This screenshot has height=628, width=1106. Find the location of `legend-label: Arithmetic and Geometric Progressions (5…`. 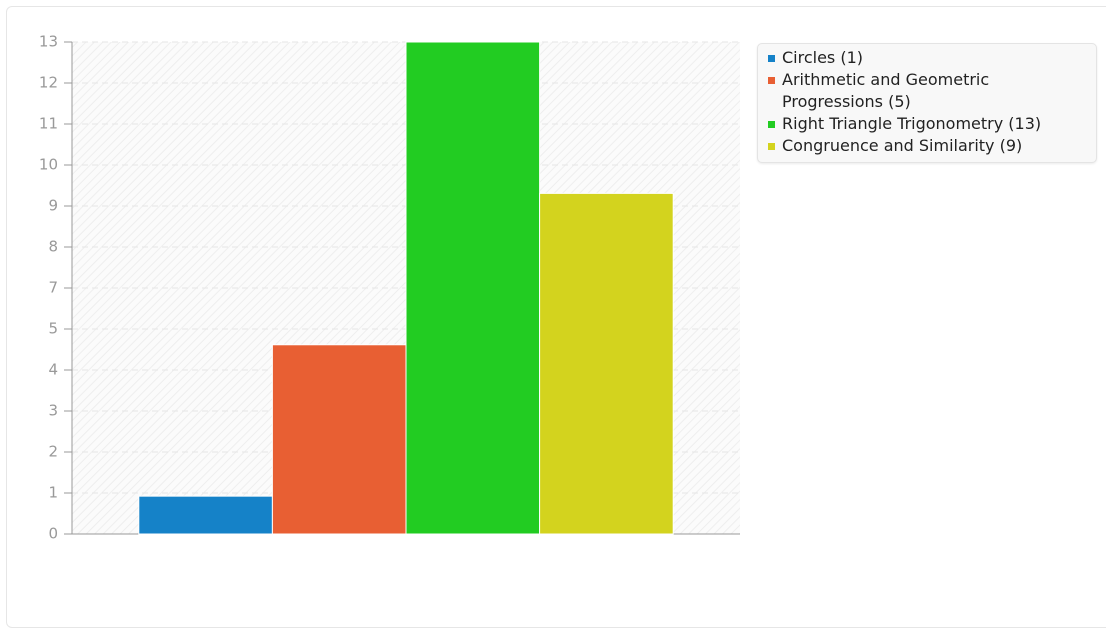

legend-label: Arithmetic and Geometric Progressions (5… is located at coordinates (886, 90).